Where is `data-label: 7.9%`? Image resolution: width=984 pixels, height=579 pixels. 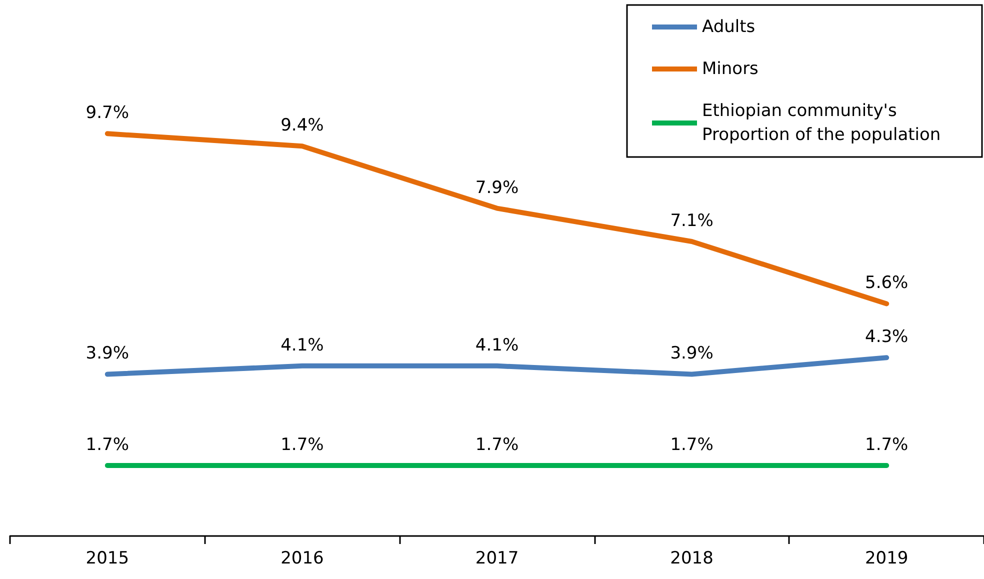
data-label: 7.9% is located at coordinates (497, 188).